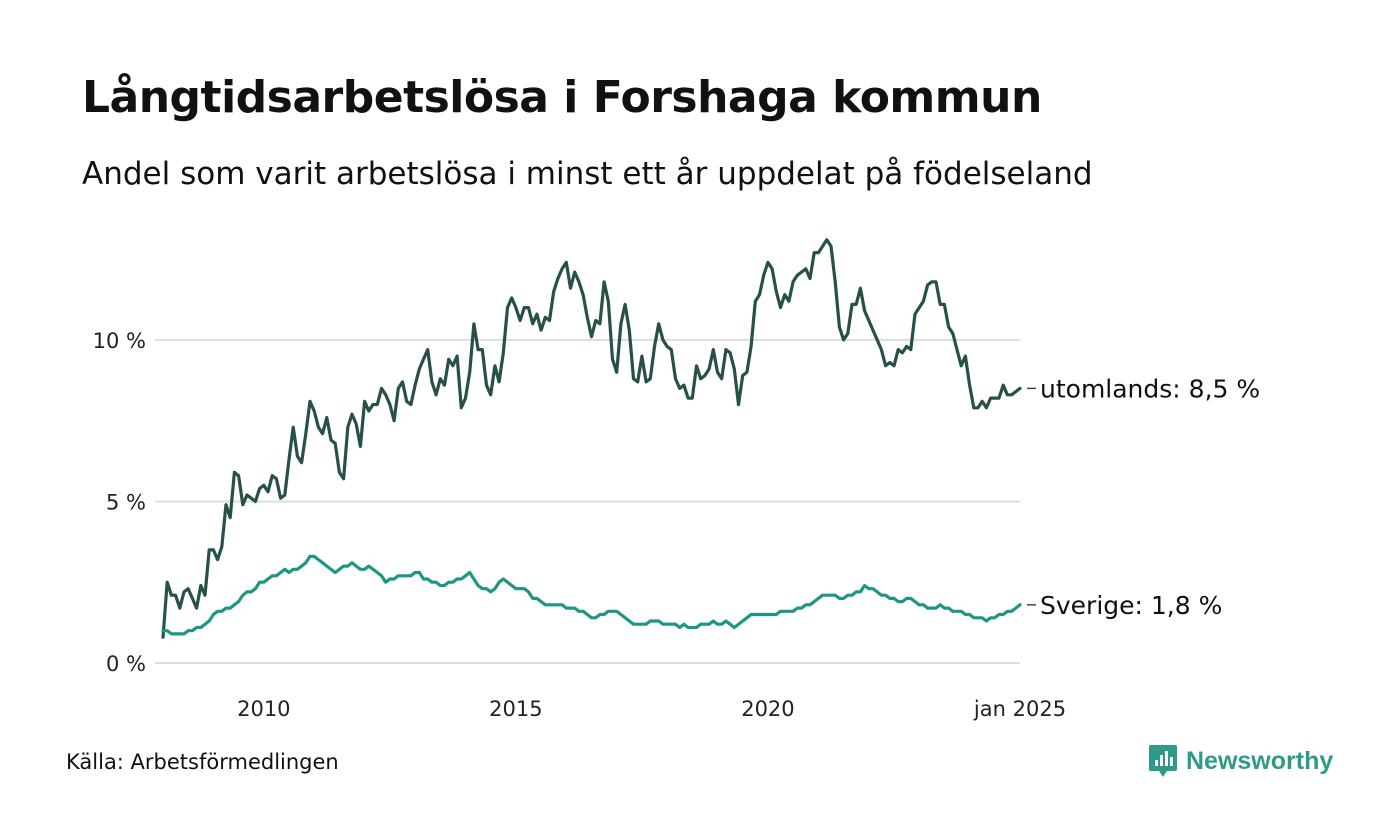 Image resolution: width=1400 pixels, height=840 pixels. I want to click on y-tick-label: 10 %, so click(119, 341).